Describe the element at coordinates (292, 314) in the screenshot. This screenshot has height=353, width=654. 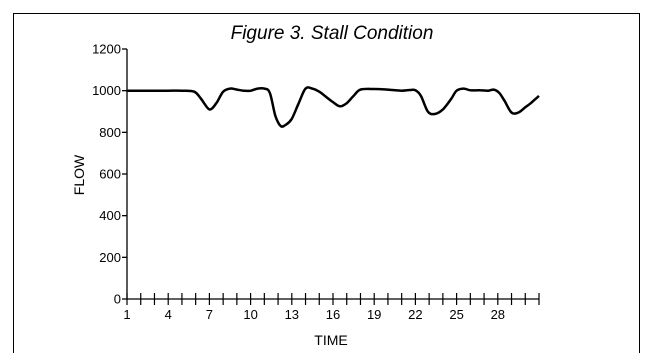
I see `x-tick-label: 13` at that location.